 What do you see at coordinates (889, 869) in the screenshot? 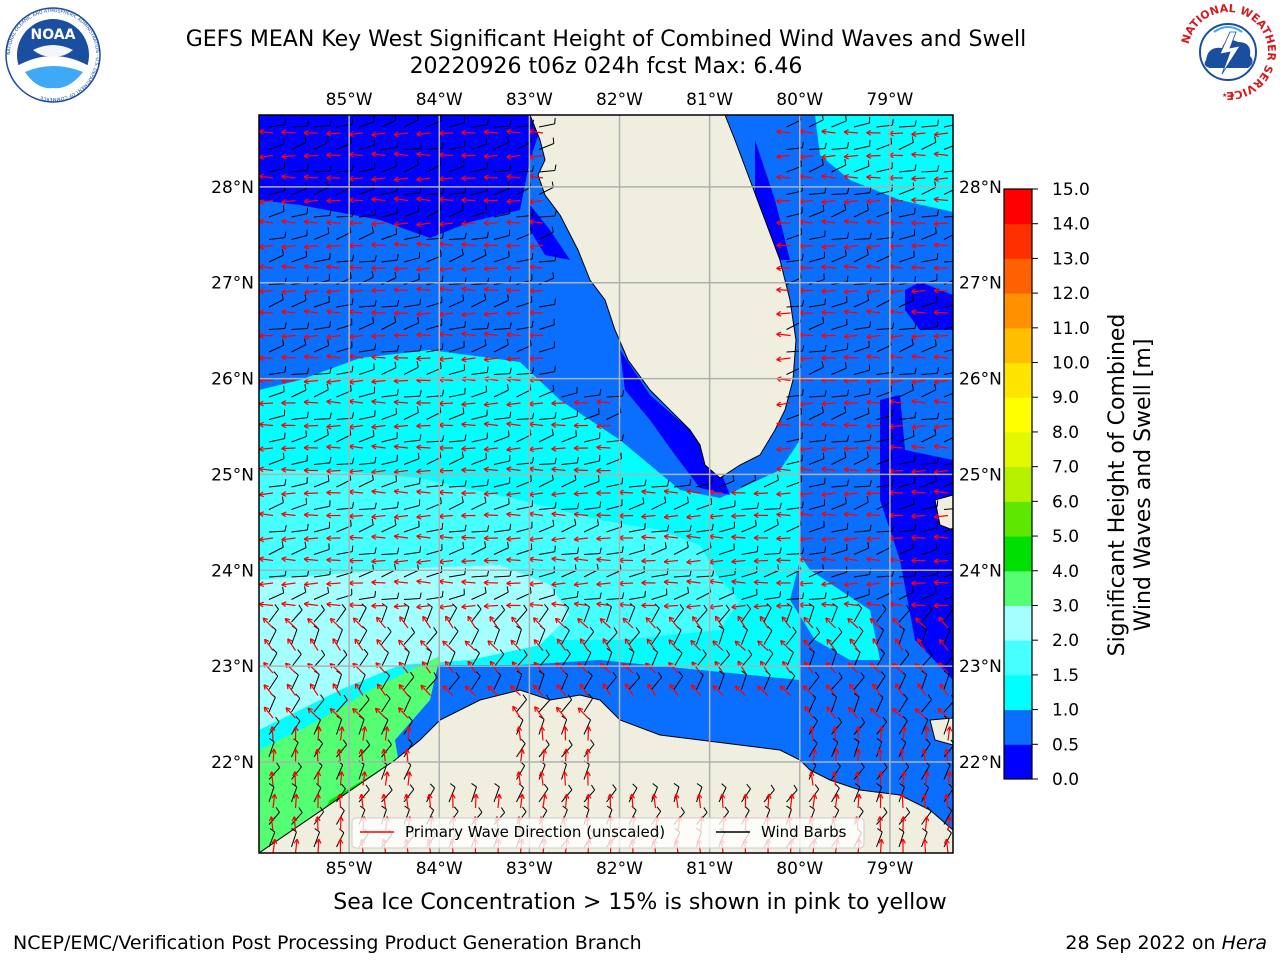
I see `lon-tick-label: 79°W` at bounding box center [889, 869].